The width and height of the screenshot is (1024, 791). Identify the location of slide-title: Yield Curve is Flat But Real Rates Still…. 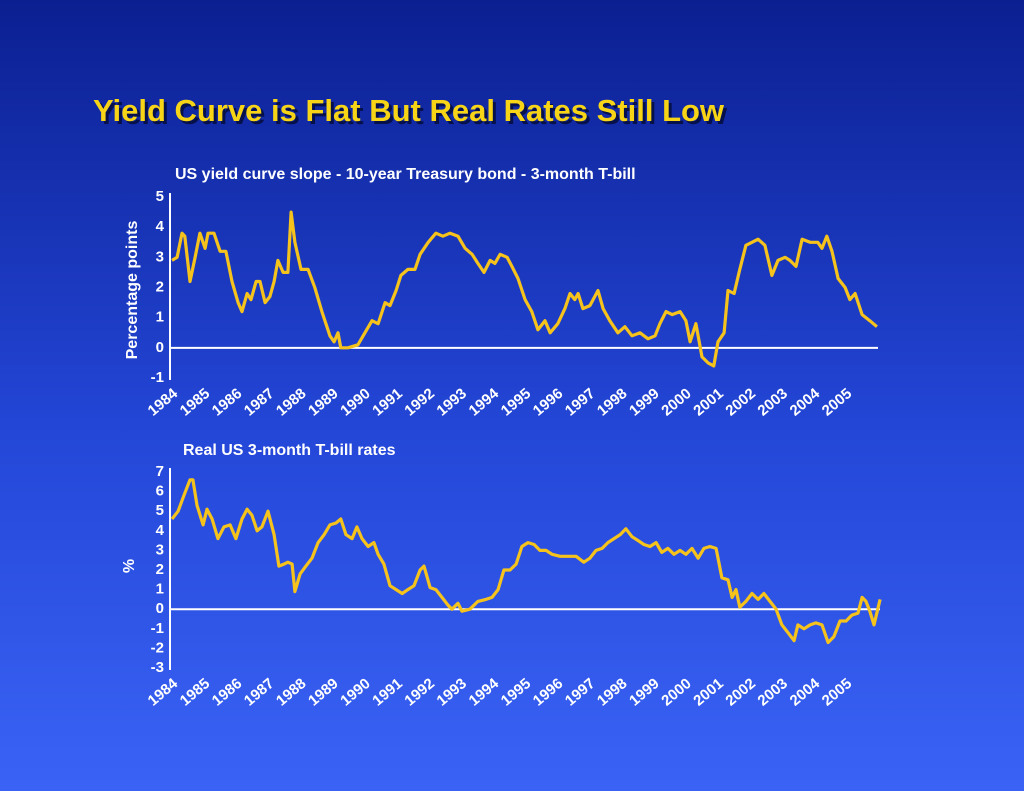
(409, 110).